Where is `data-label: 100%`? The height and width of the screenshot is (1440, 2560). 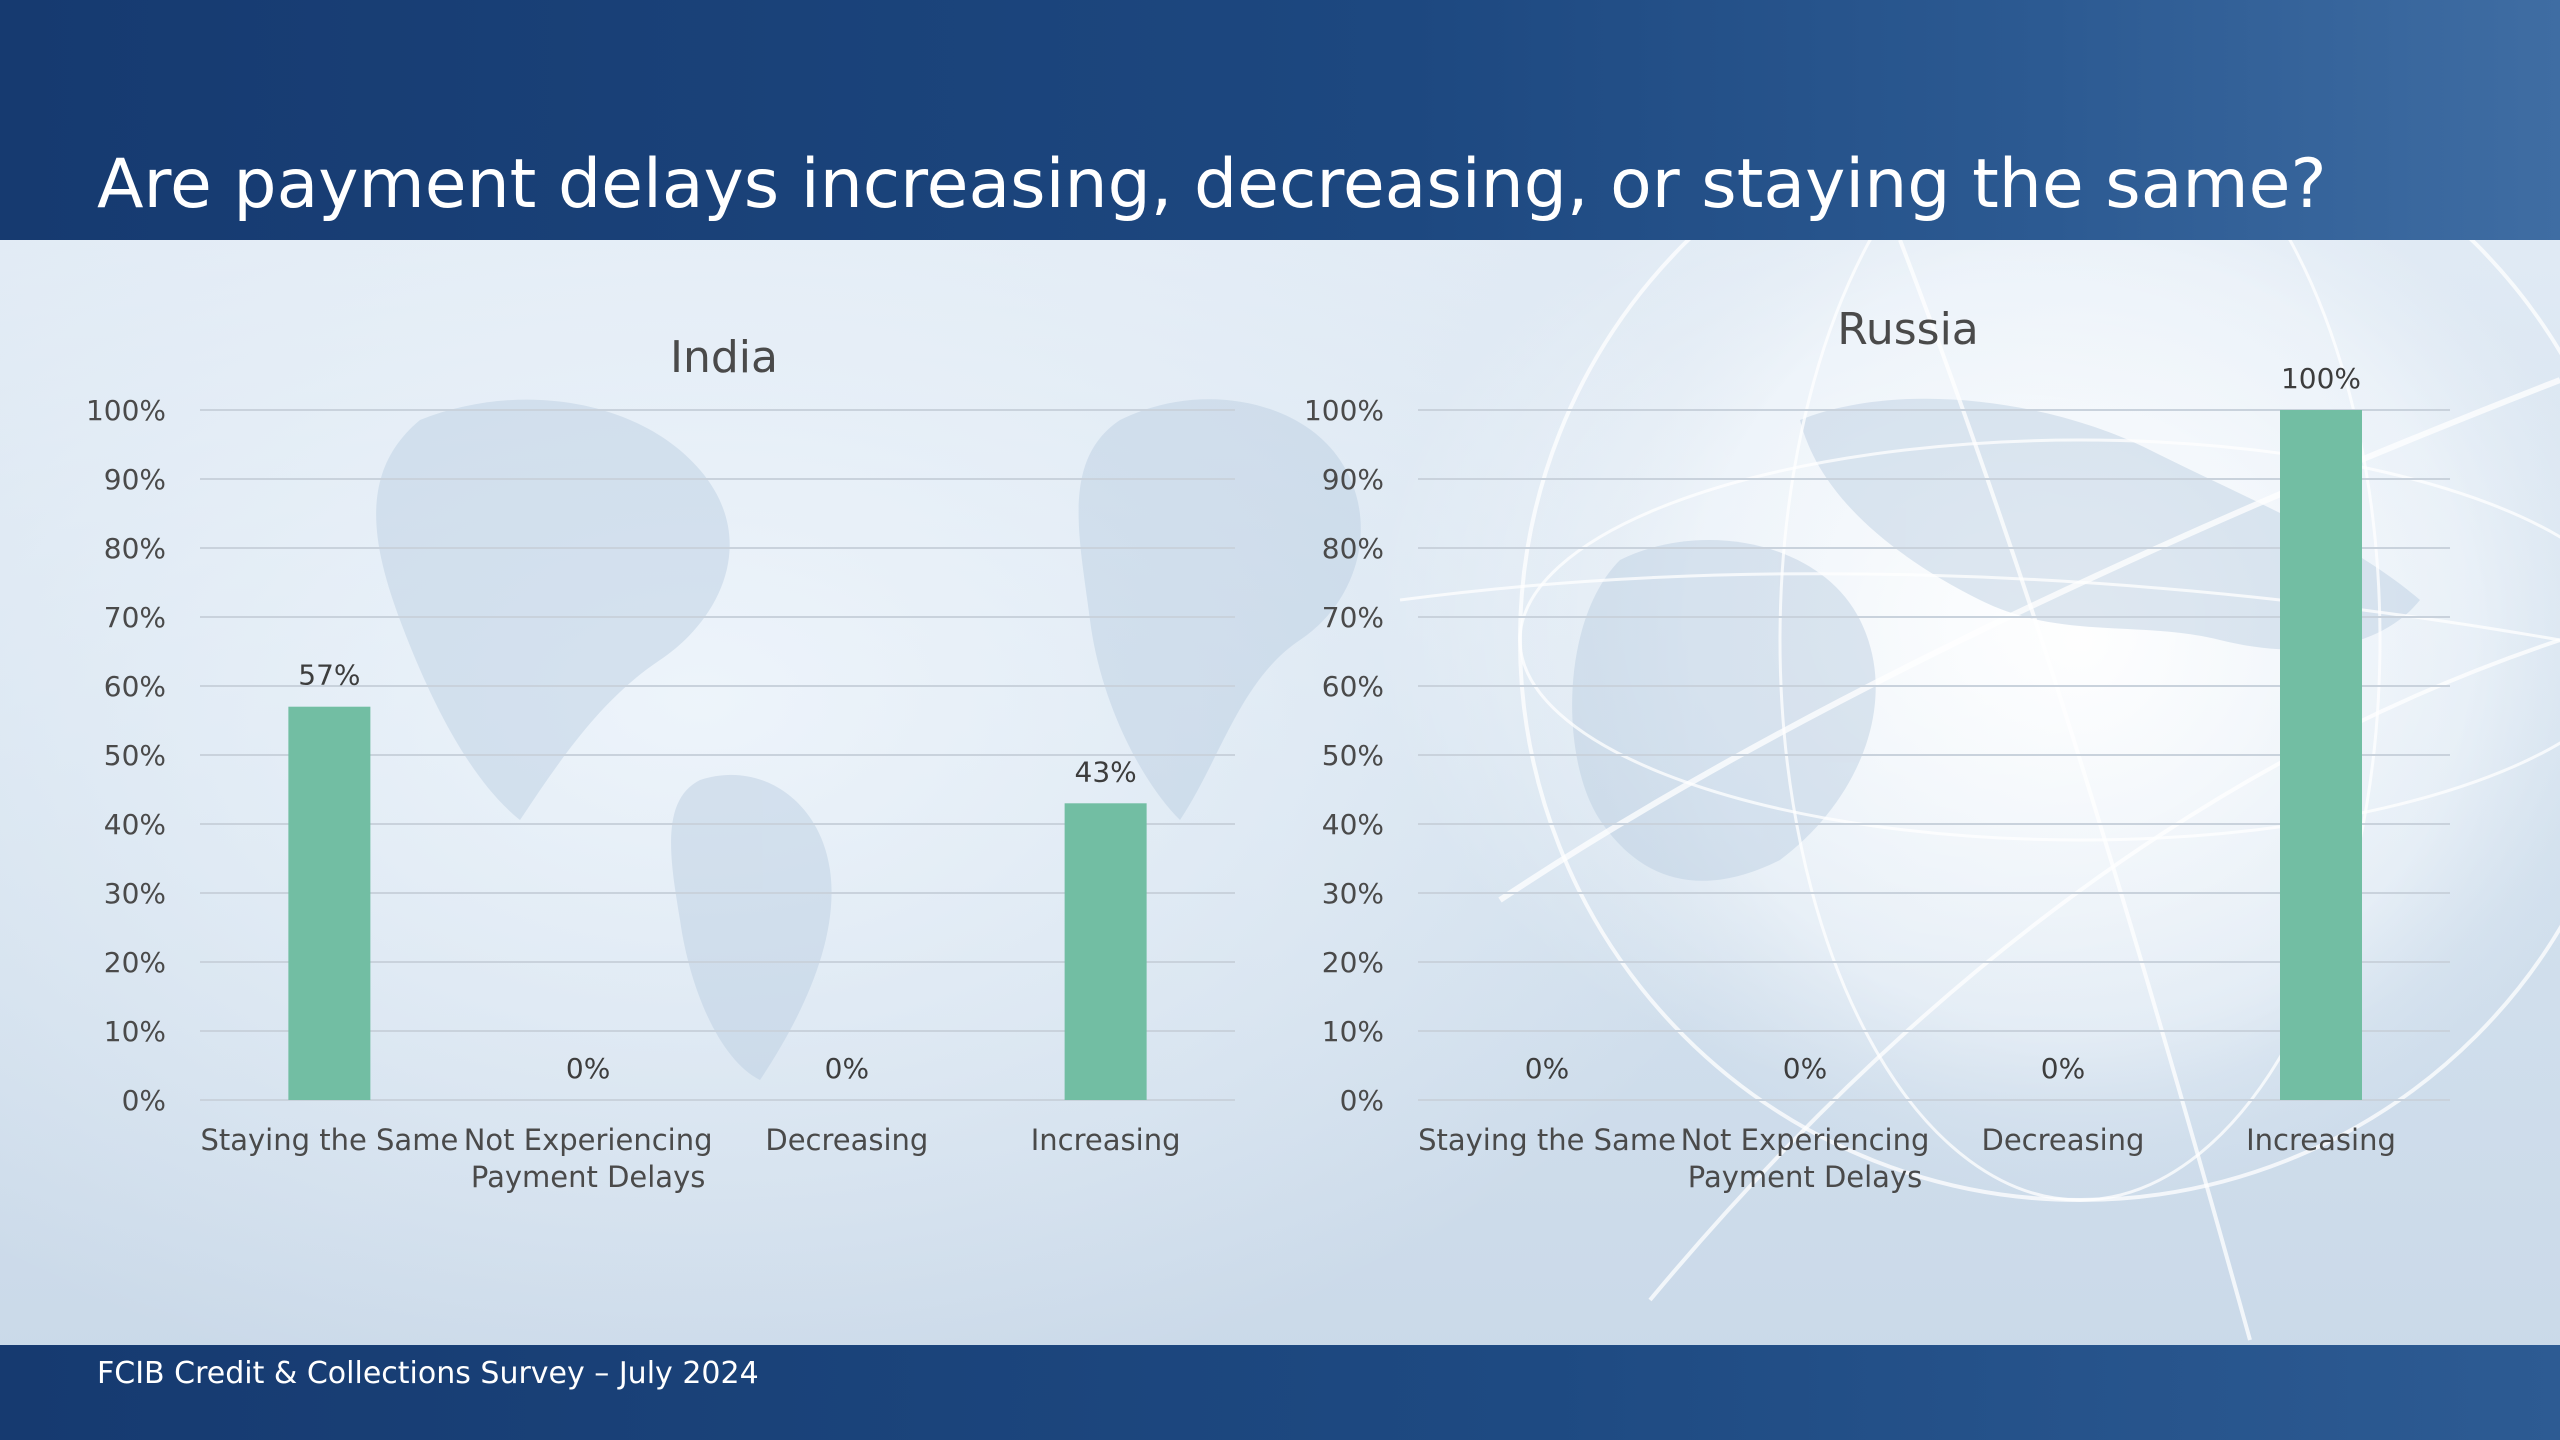
data-label: 100% is located at coordinates (2321, 378).